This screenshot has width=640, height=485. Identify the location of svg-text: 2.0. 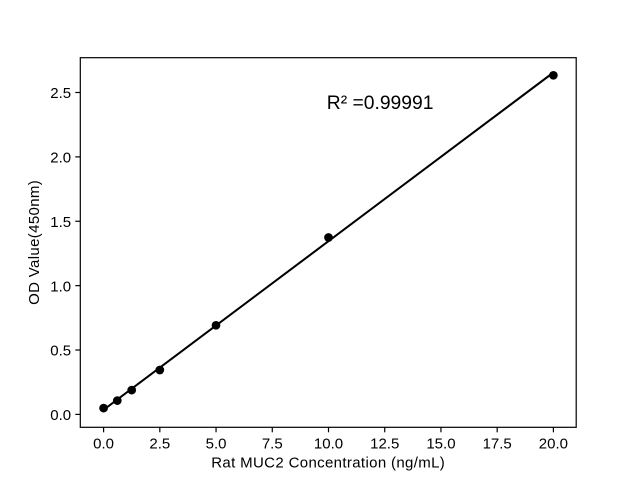
(60, 158).